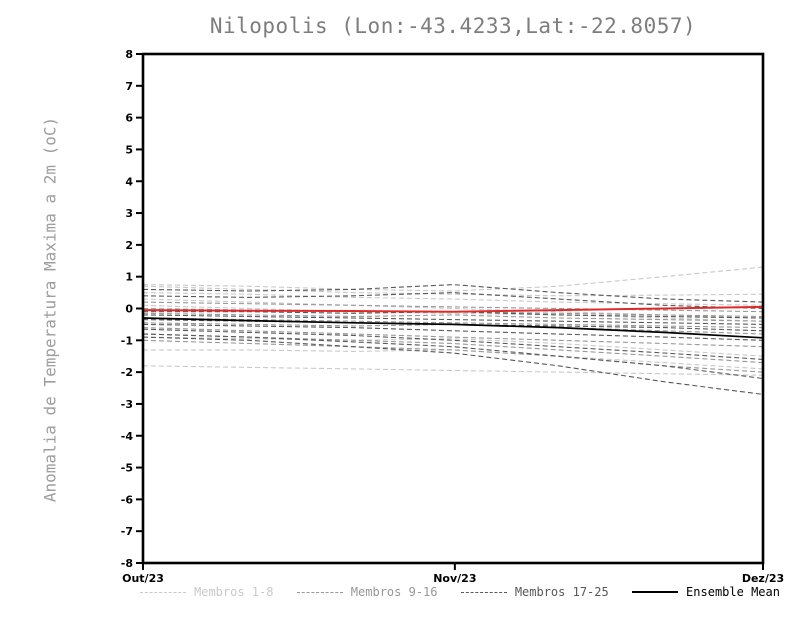  I want to click on members-17-25-line-sample, so click(483, 592).